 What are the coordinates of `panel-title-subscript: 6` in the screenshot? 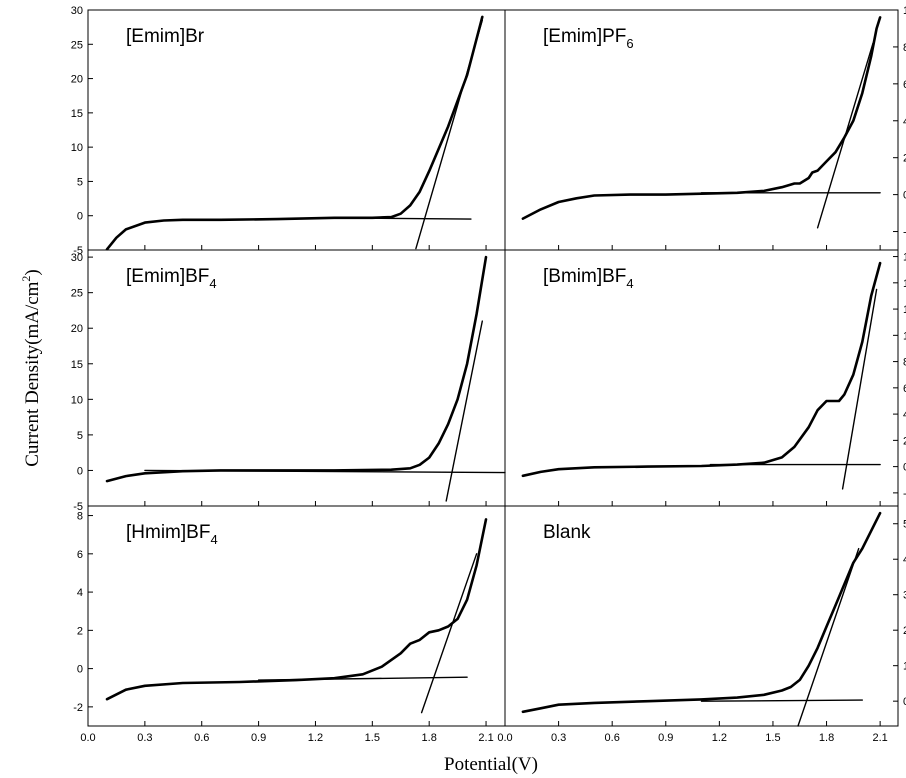 It's located at (629, 43).